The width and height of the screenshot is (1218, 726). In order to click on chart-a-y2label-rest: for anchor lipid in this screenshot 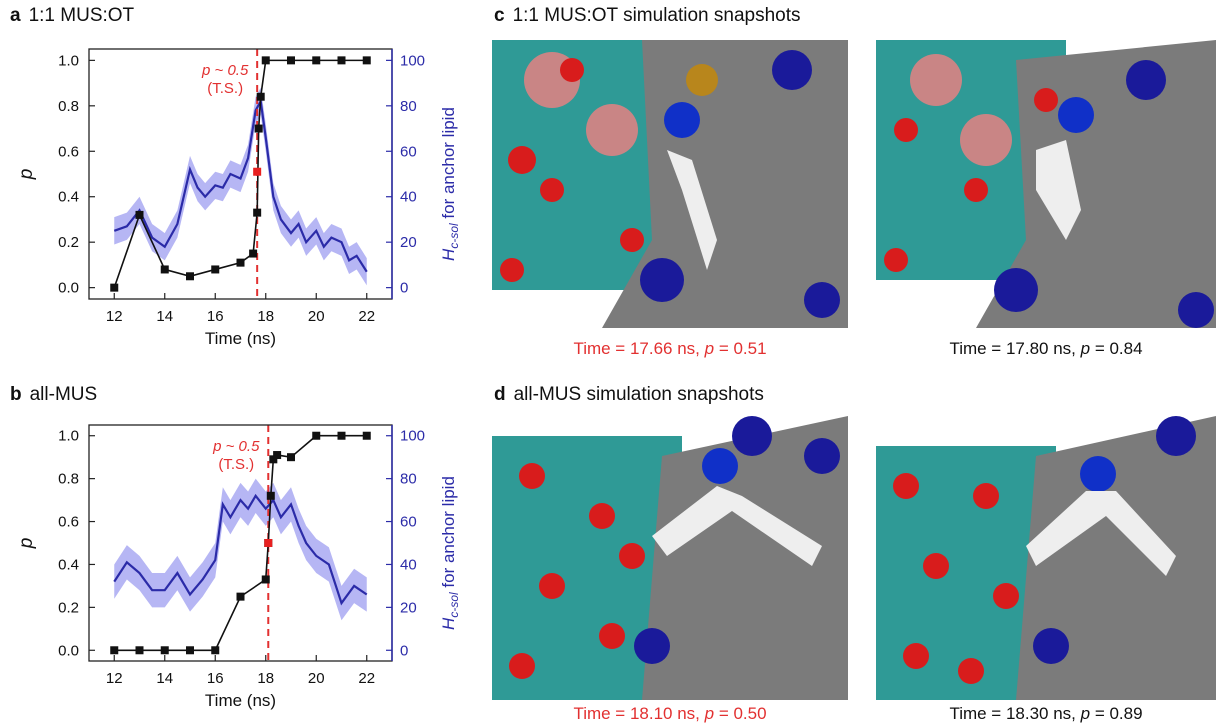, I will do `click(448, 165)`.